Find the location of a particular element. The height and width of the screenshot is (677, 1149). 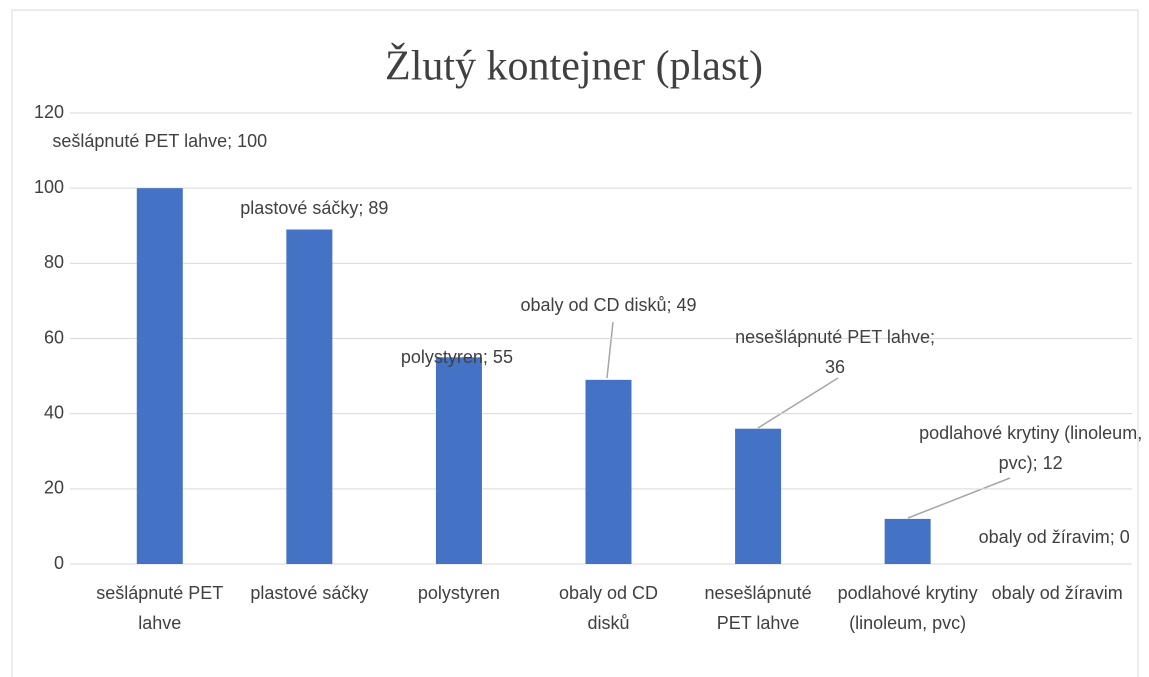

data-label: obaly od žíravim; 0 is located at coordinates (1054, 537).